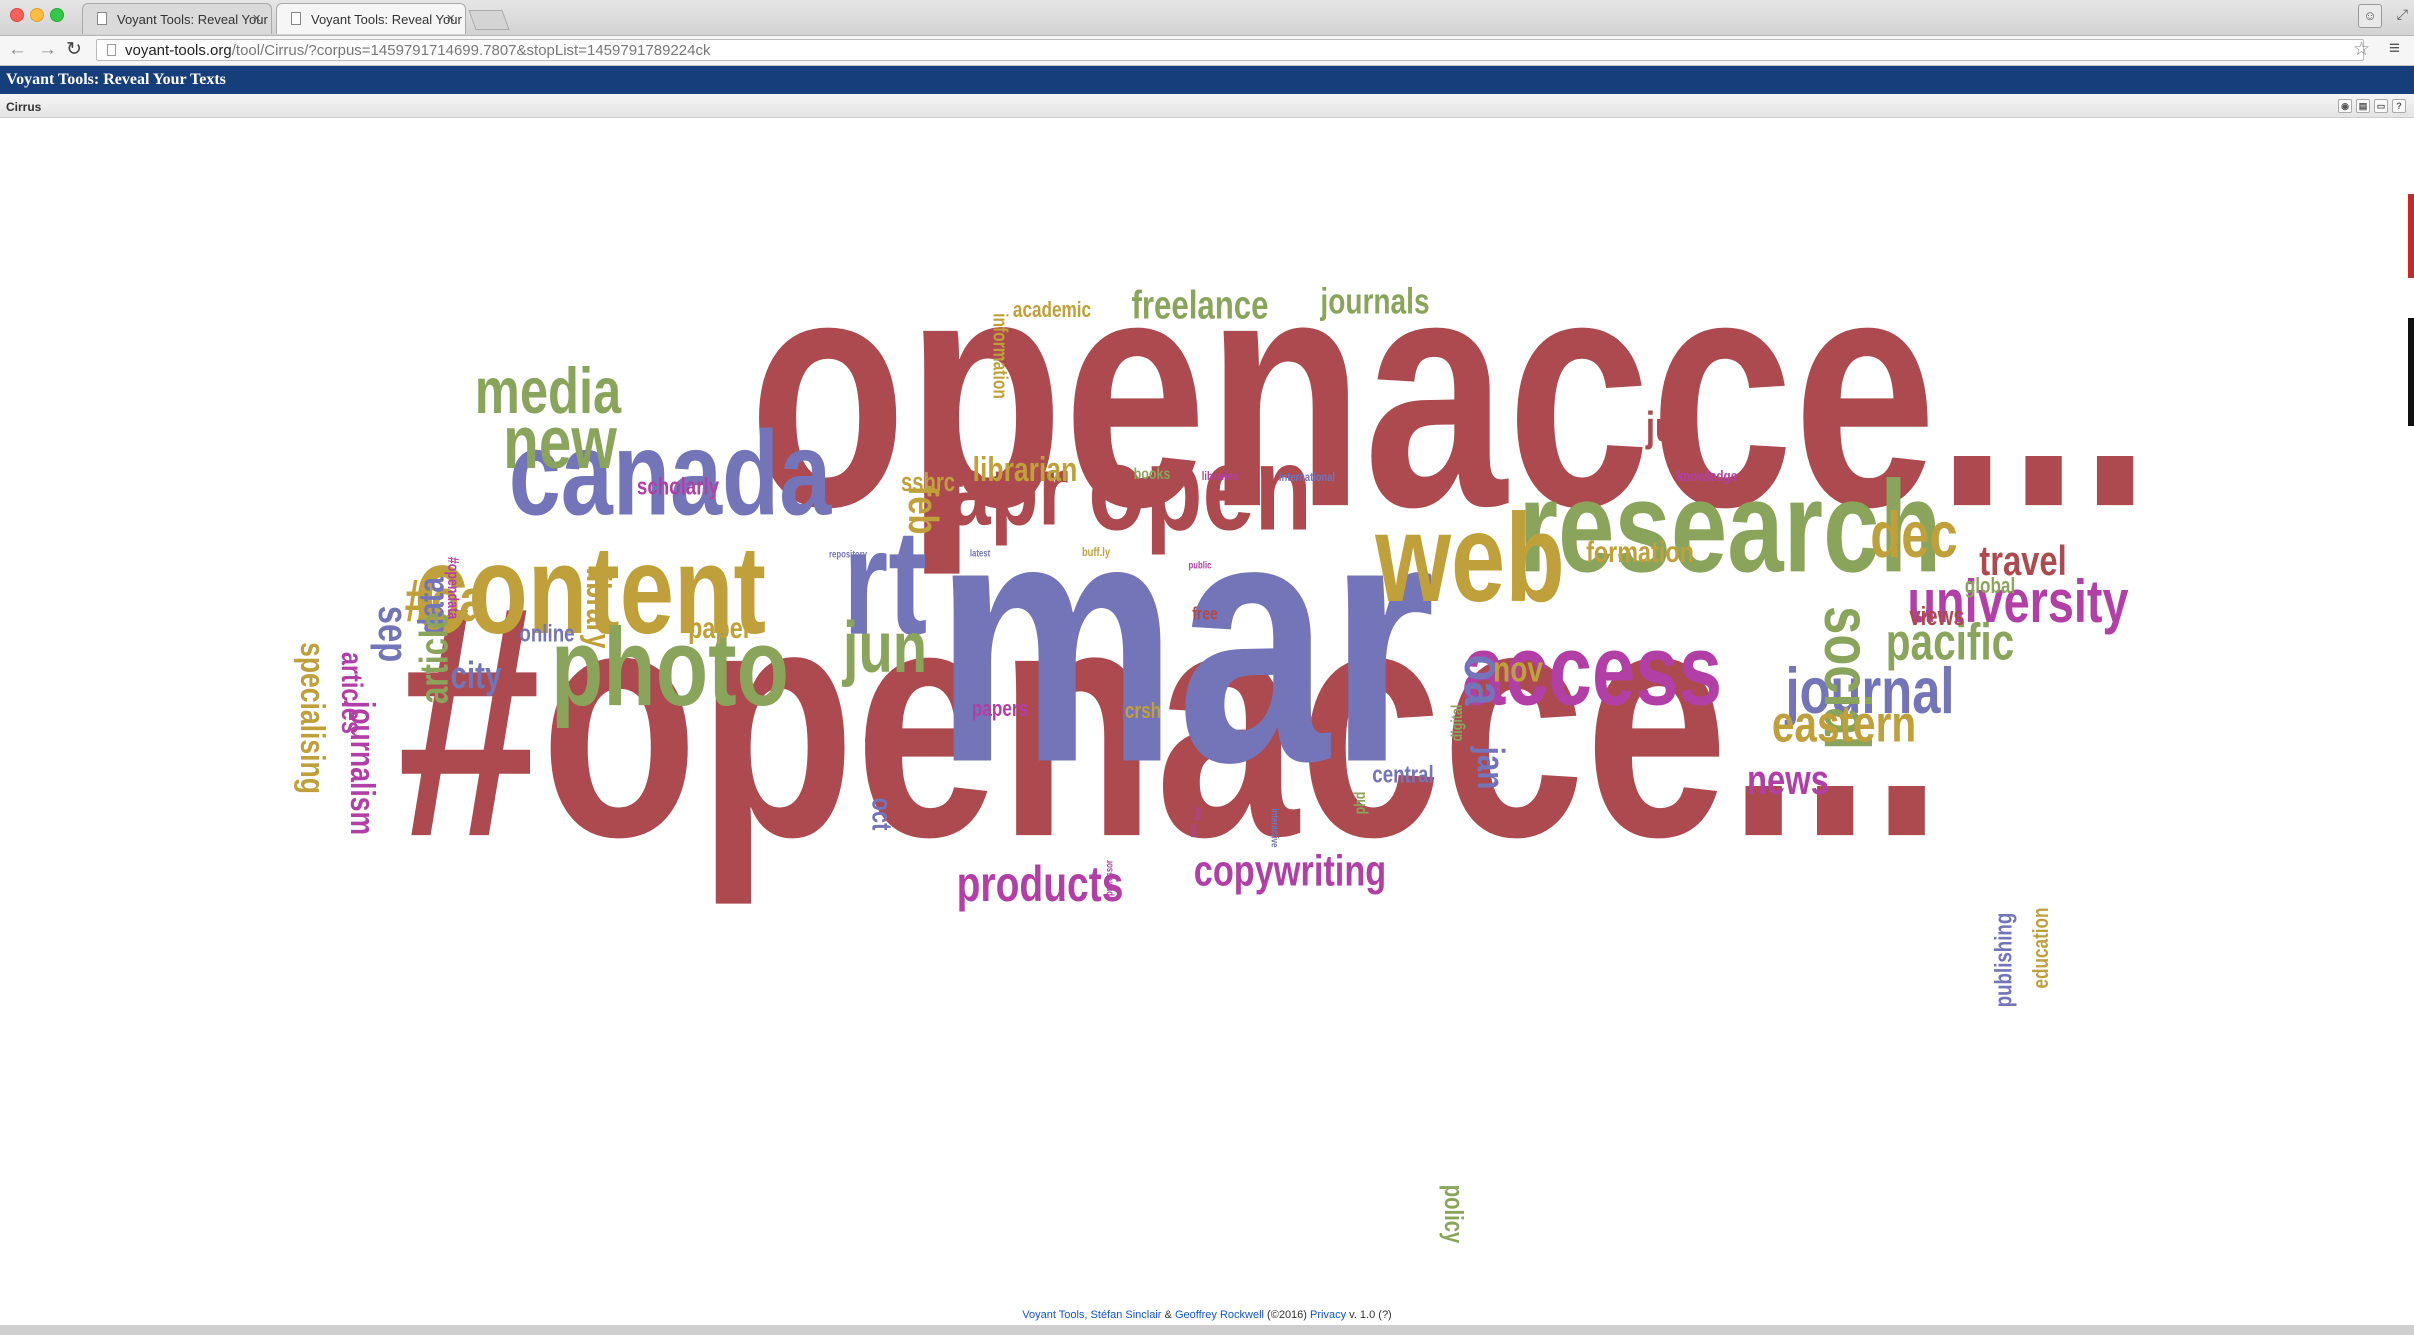 The height and width of the screenshot is (1335, 2414). I want to click on cloud-word-freelance: freelance, so click(1200, 305).